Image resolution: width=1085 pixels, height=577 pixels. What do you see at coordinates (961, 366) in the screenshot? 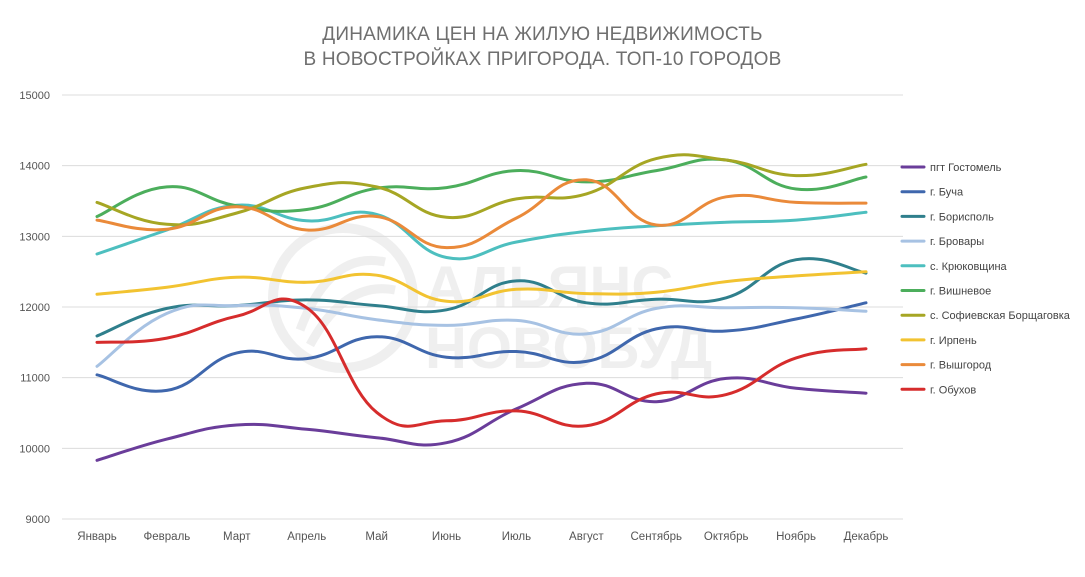
I see `legend-label: г. Вышгород` at bounding box center [961, 366].